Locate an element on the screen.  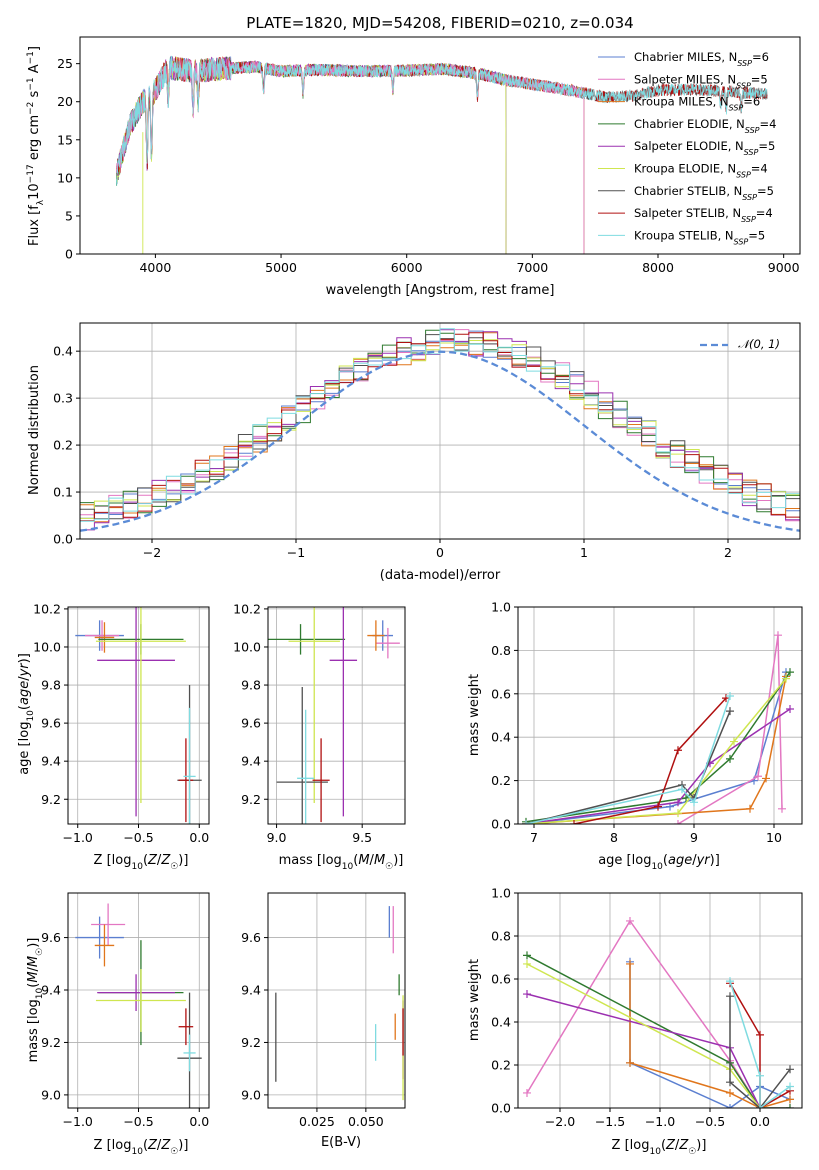
residuals-xtick-label-2: 0 is located at coordinates (440, 552).